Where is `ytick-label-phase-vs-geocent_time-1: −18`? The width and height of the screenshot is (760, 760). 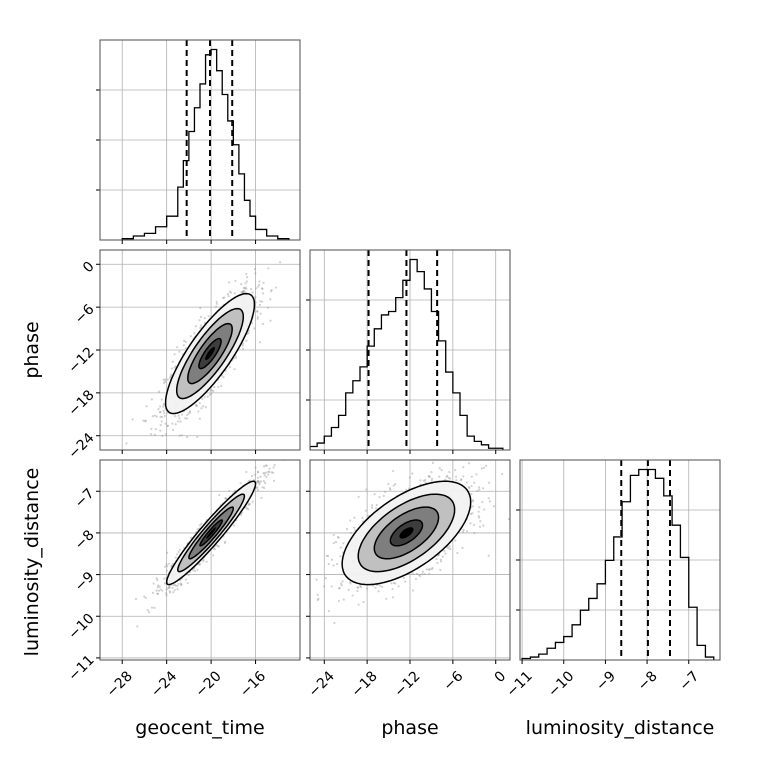 ytick-label-phase-vs-geocent_time-1: −18 is located at coordinates (81, 403).